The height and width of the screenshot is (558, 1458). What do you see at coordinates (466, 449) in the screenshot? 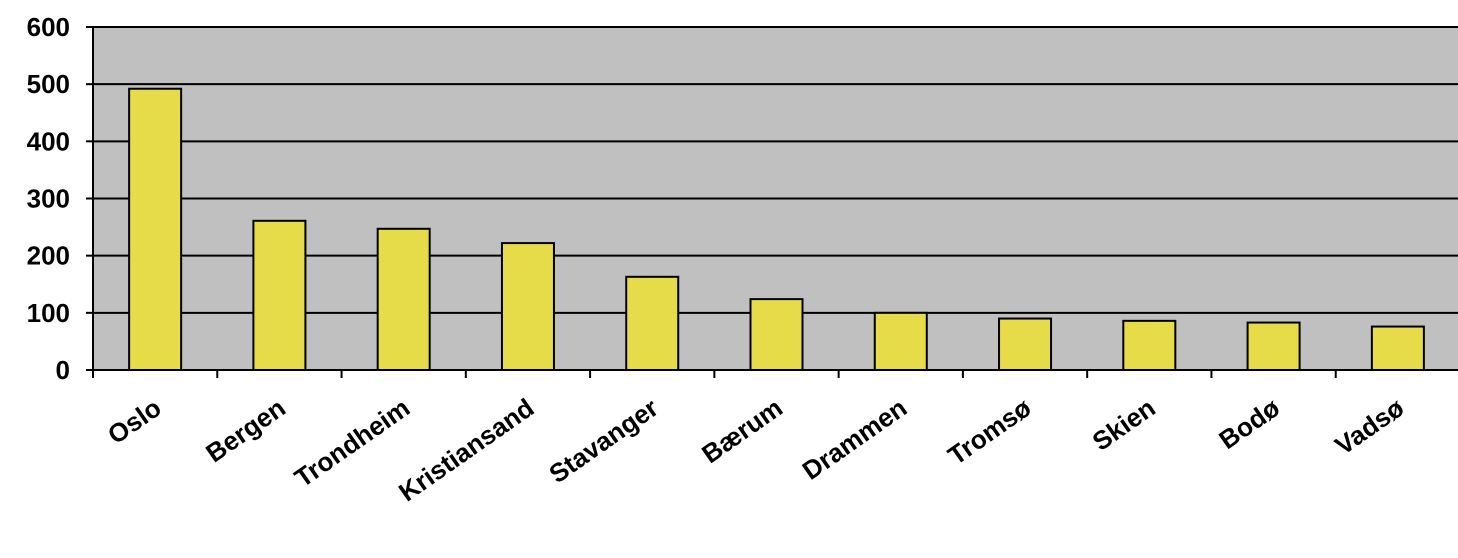
I see `x-tick-label-kristiansand: Kristiansand` at bounding box center [466, 449].